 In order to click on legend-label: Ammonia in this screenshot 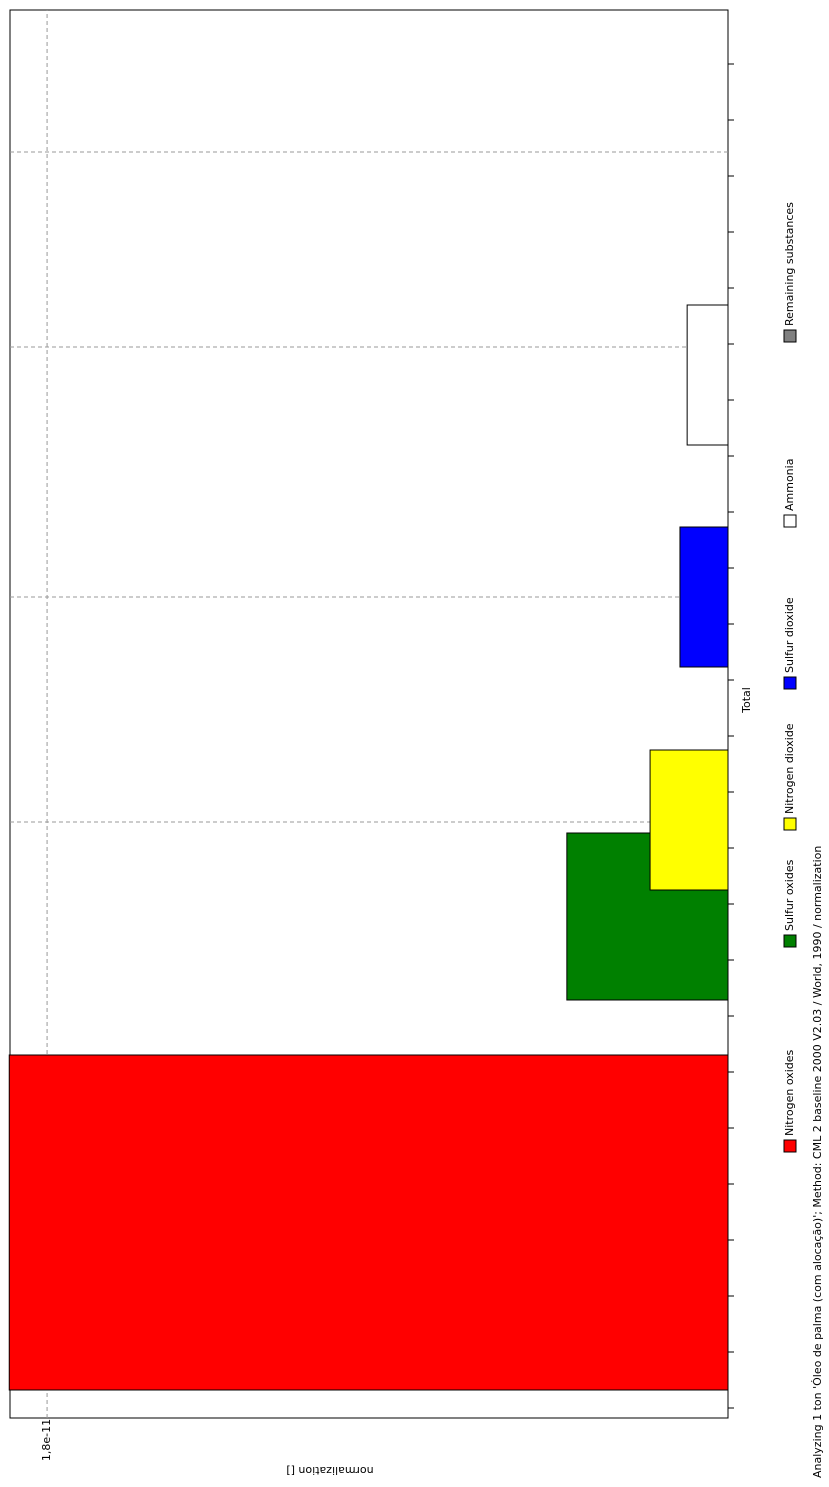, I will do `click(789, 485)`.